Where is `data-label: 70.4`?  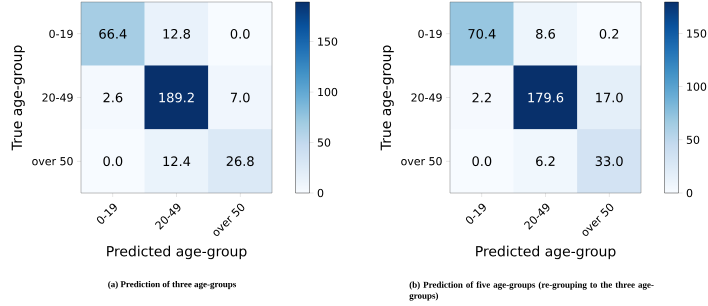 data-label: 70.4 is located at coordinates (482, 33).